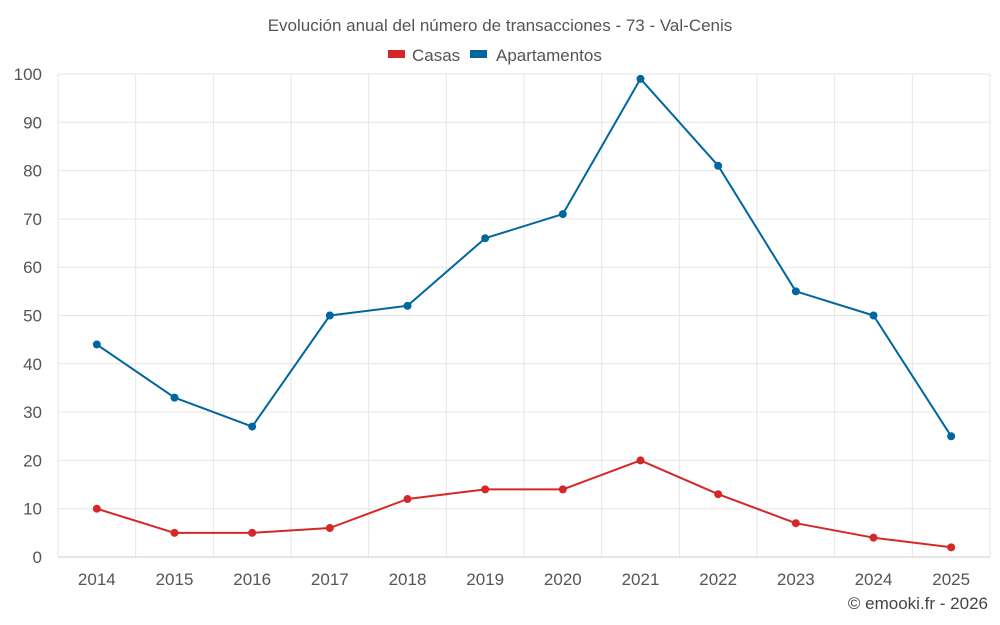 Image resolution: width=1000 pixels, height=625 pixels. What do you see at coordinates (641, 579) in the screenshot?
I see `x-tick-label: 2021` at bounding box center [641, 579].